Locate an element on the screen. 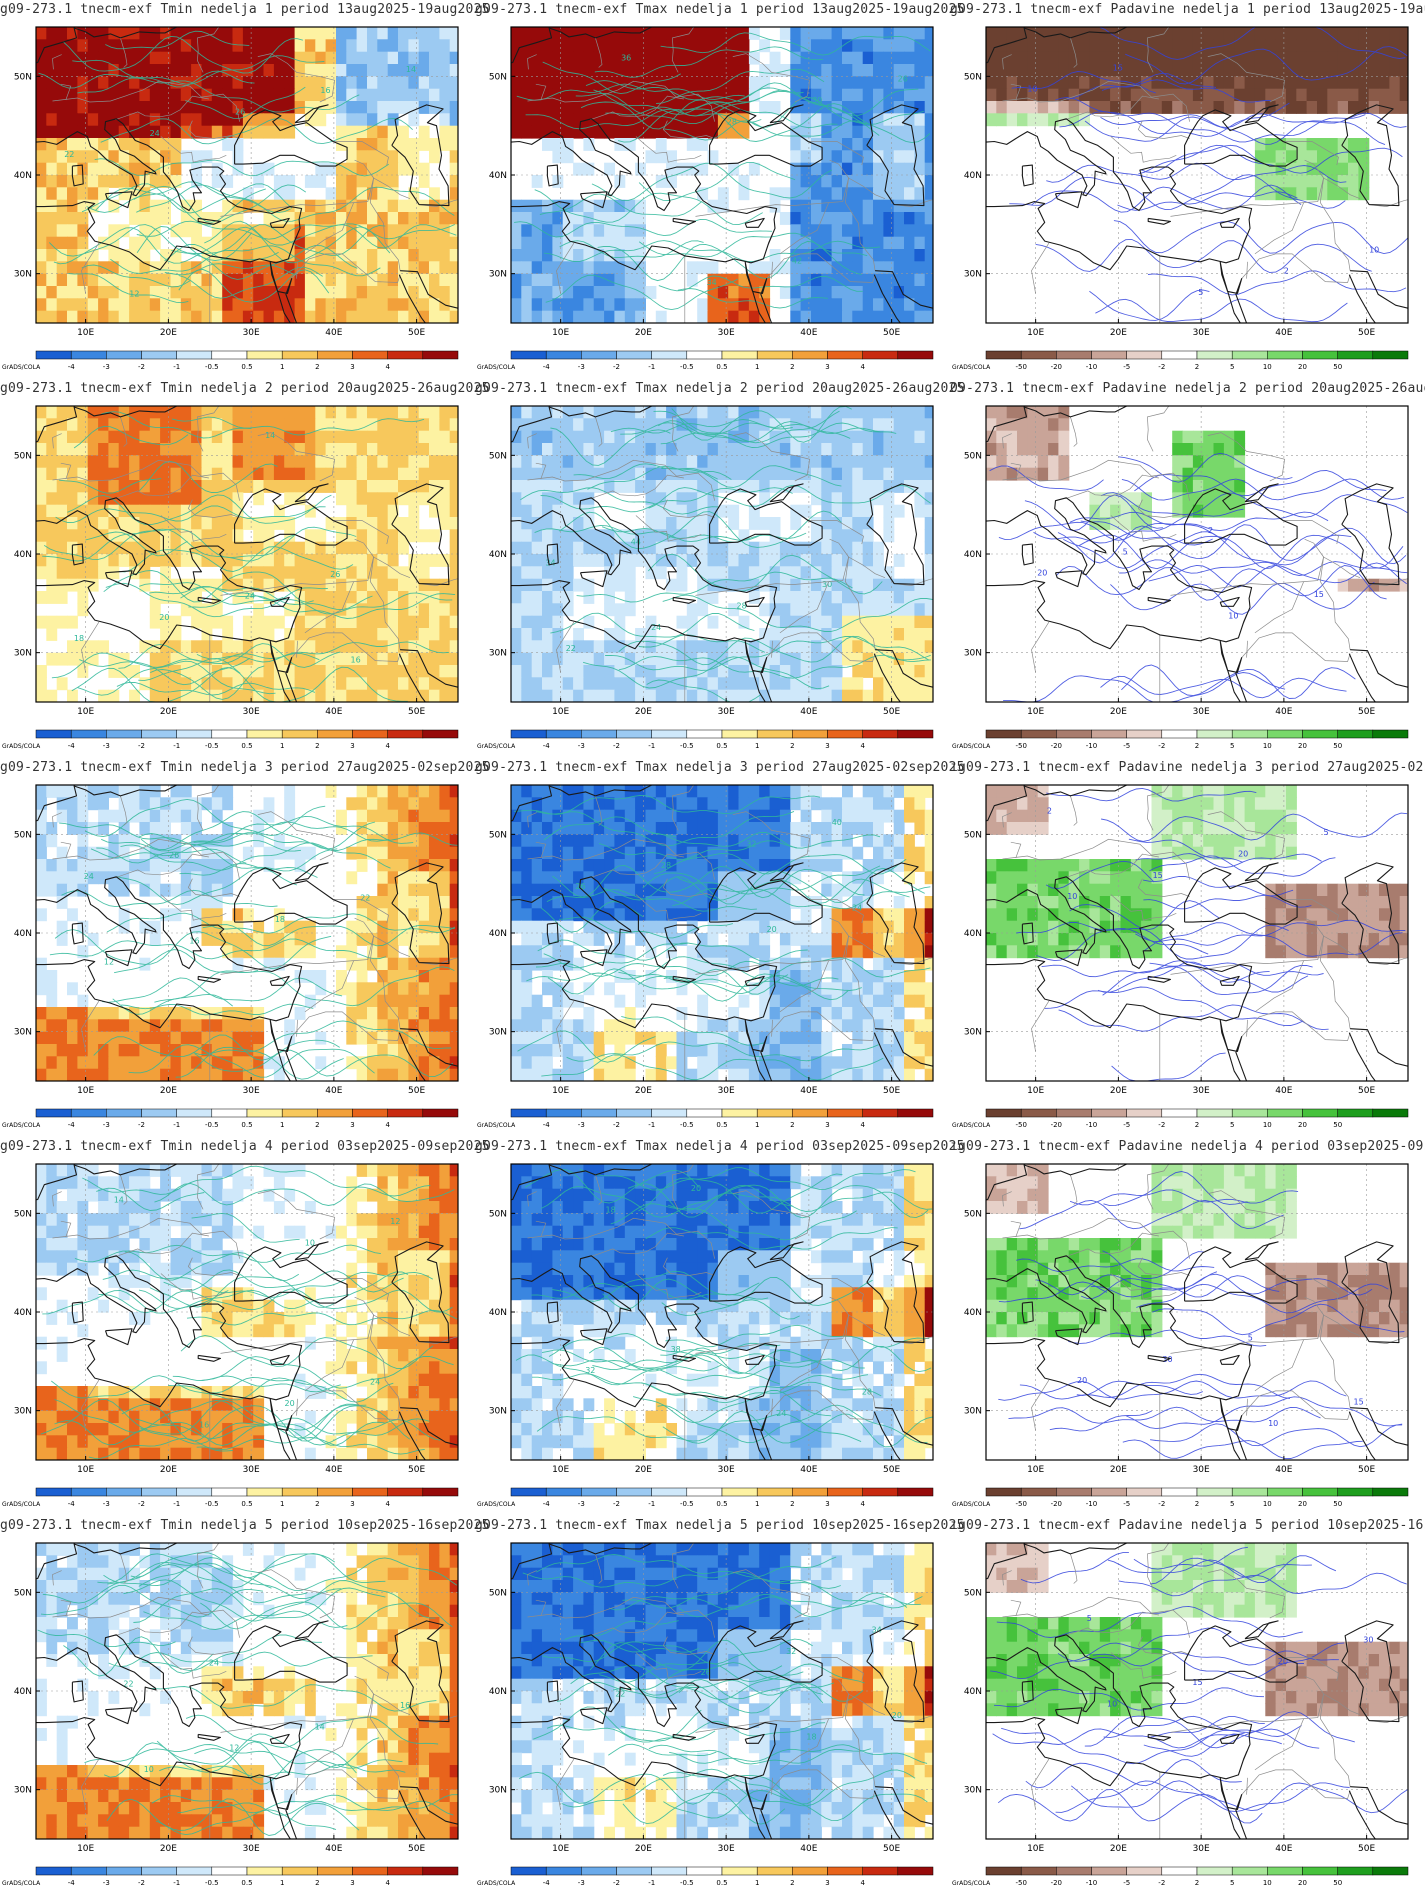  anomaly-field: 20 24 26 28 32 40 is located at coordinates (722, 933).